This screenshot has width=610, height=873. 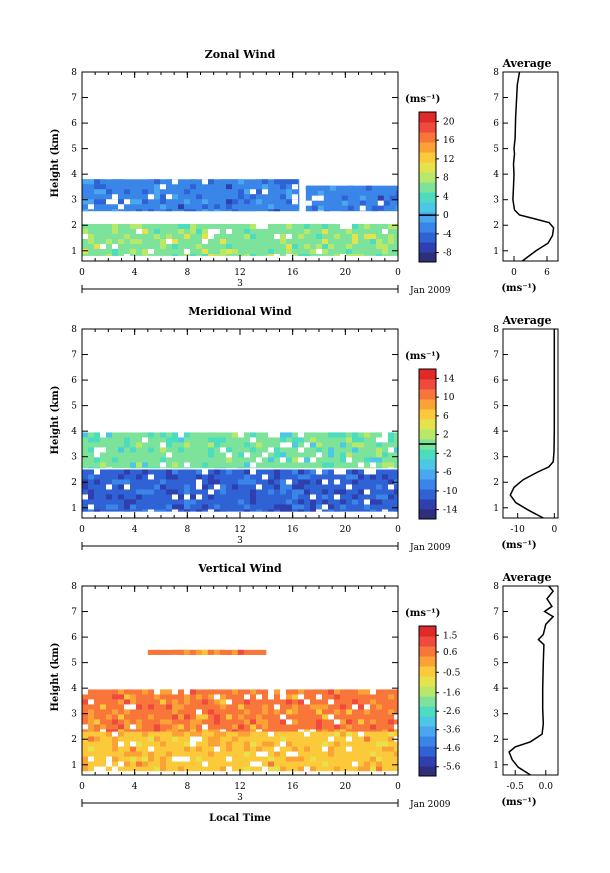 I want to click on average-x-tick-label: 0.0, so click(x=546, y=787).